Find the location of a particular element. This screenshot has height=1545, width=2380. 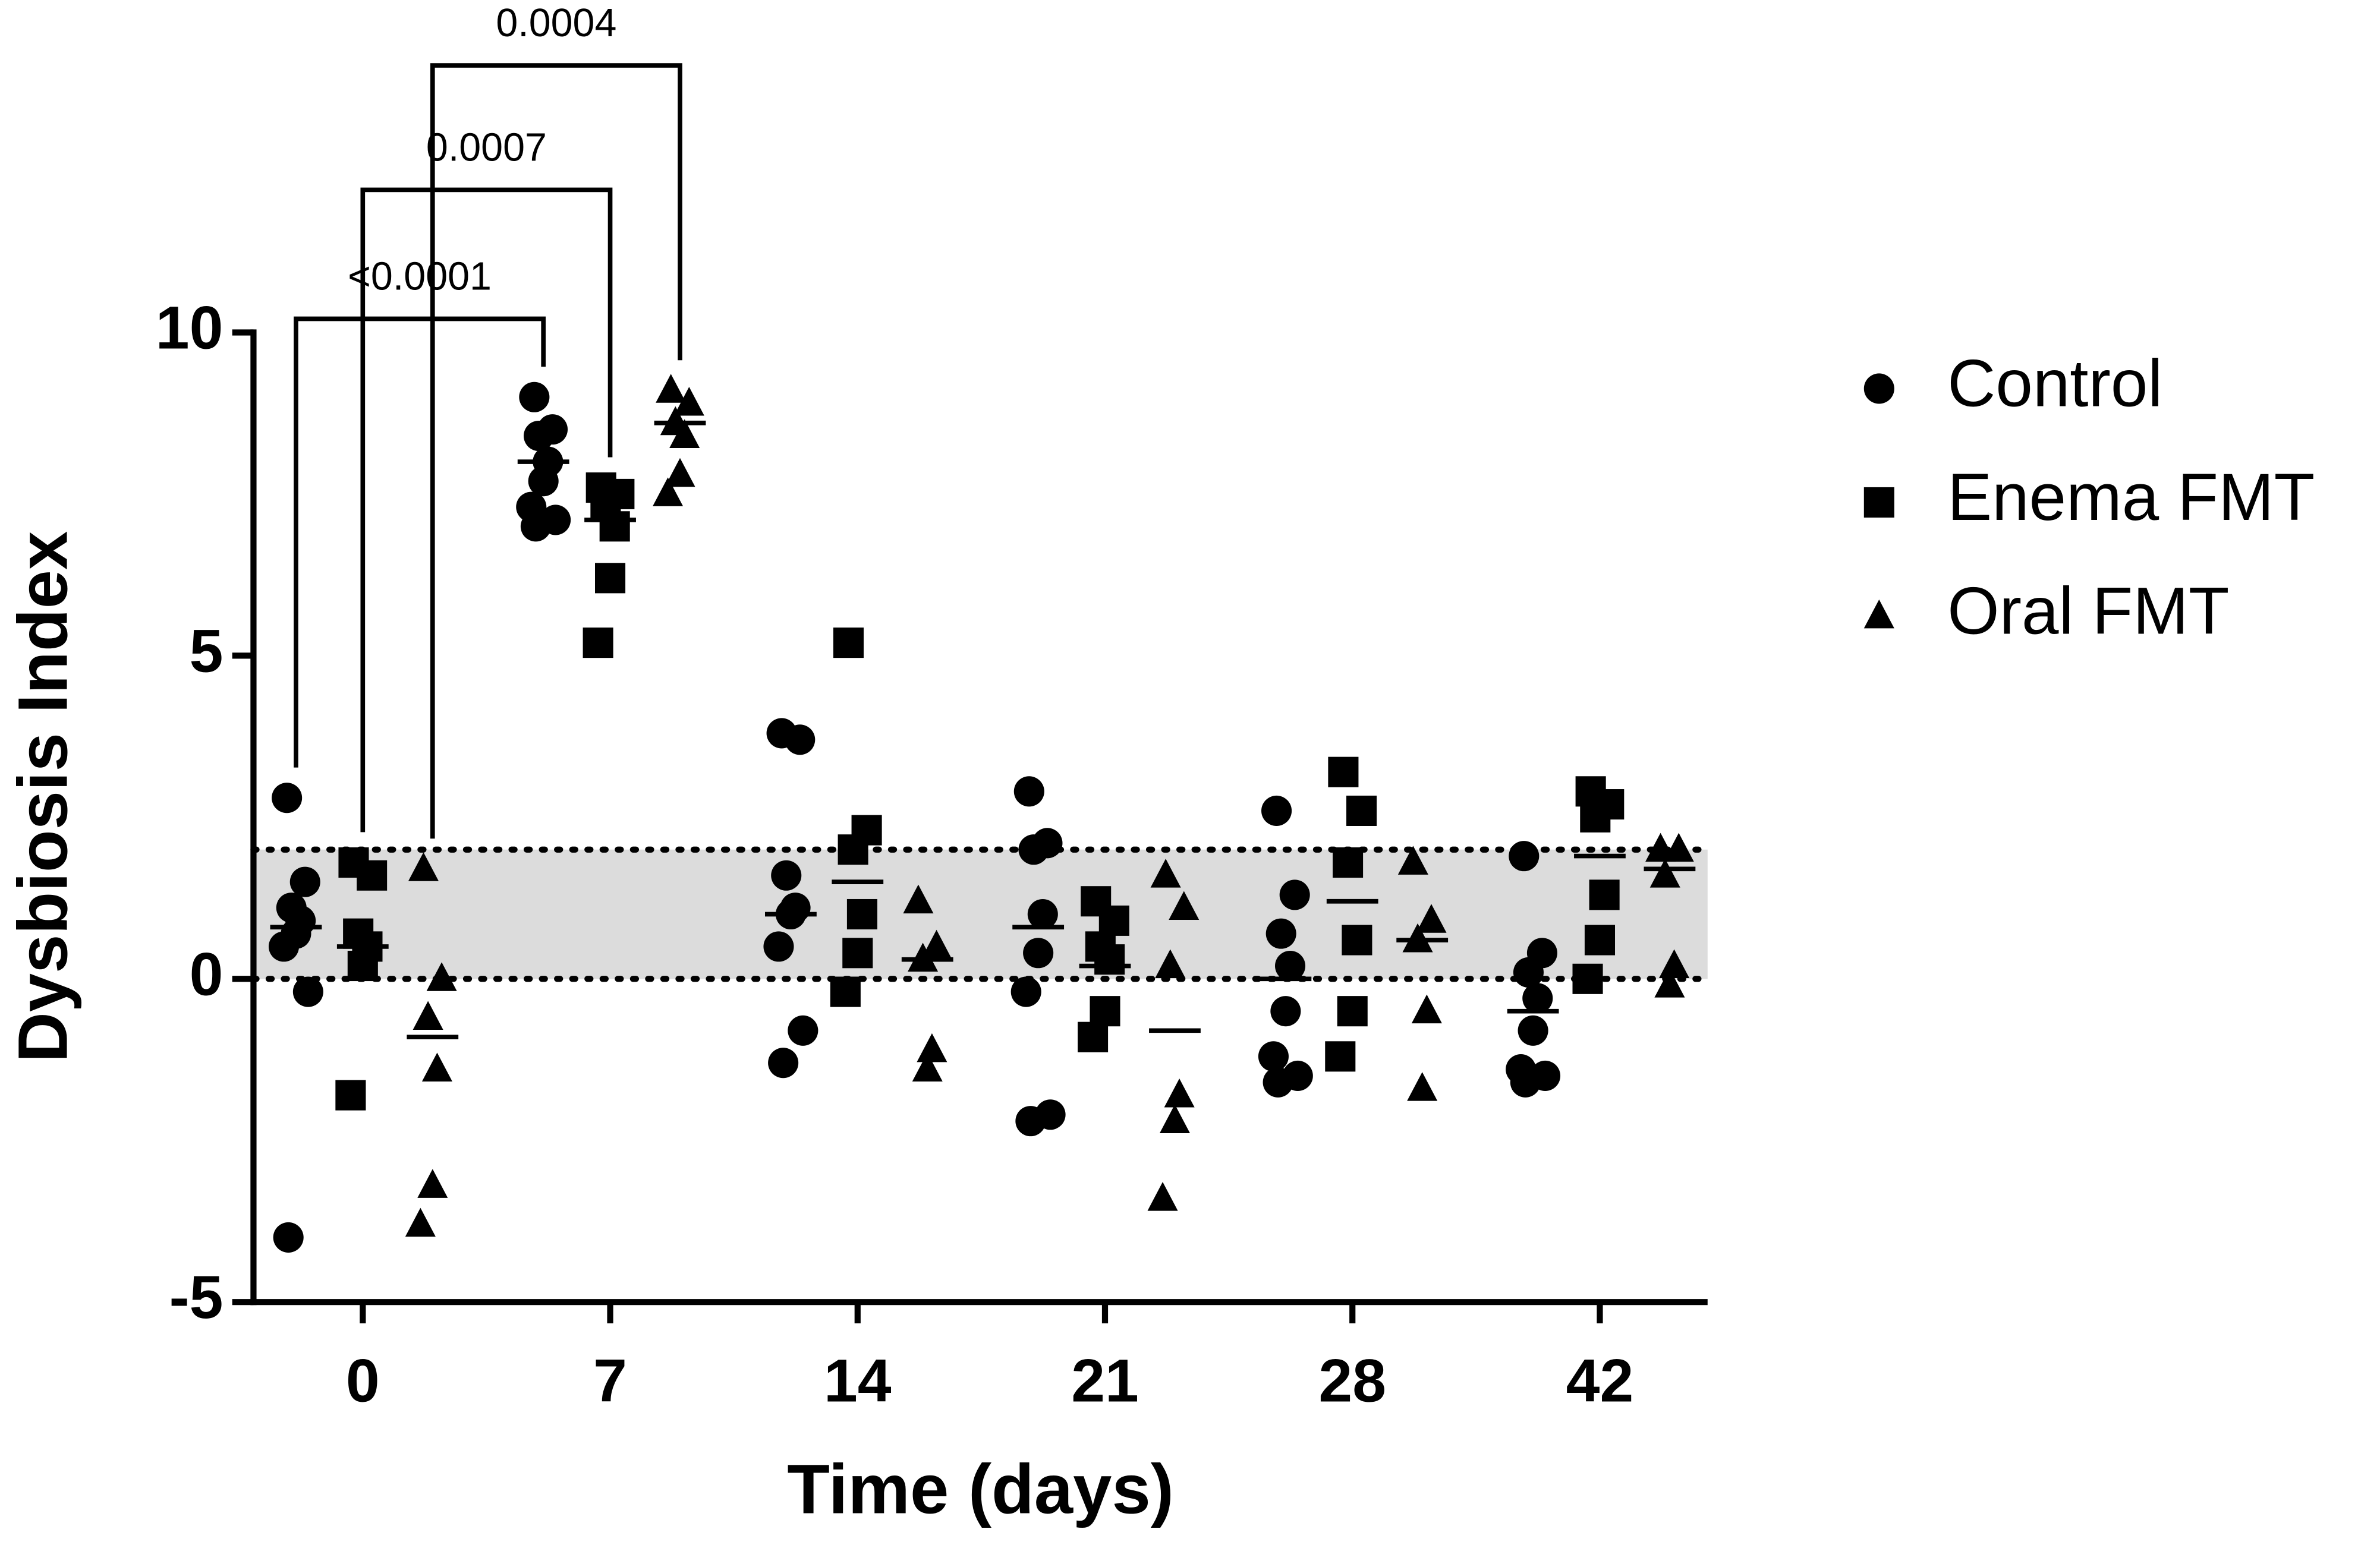

annotation: 0.0007 is located at coordinates (486, 148).